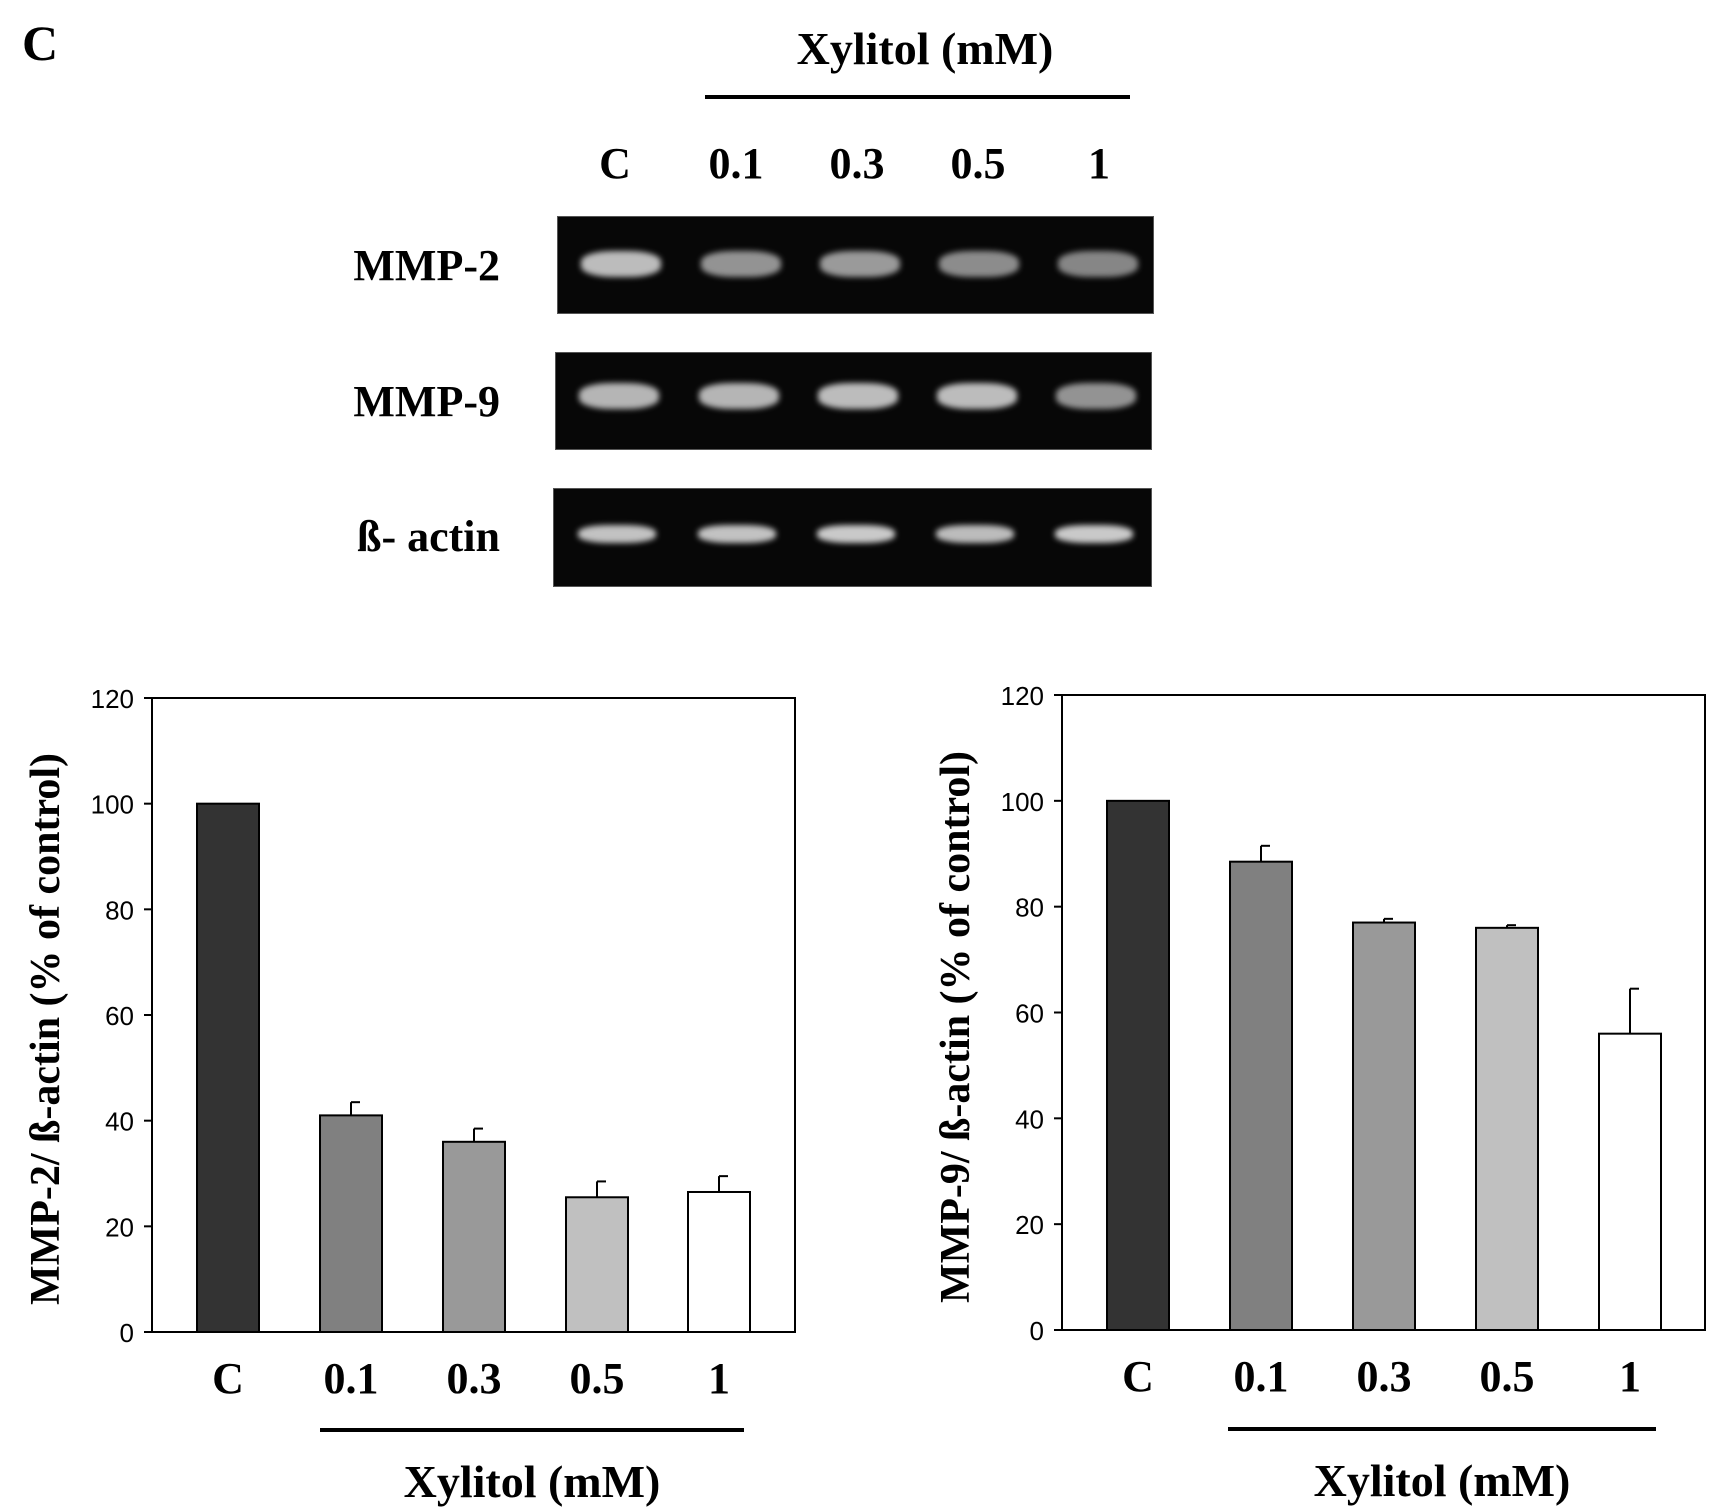  What do you see at coordinates (1099, 163) in the screenshot?
I see `gel-lane-label: 1` at bounding box center [1099, 163].